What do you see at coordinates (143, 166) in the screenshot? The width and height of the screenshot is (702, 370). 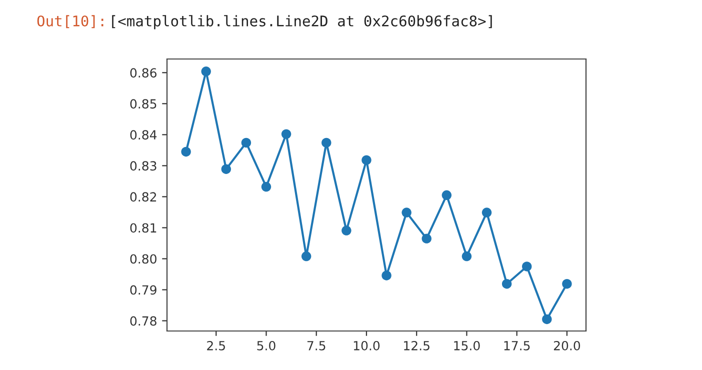 I see `y-tick-label: 0.83` at bounding box center [143, 166].